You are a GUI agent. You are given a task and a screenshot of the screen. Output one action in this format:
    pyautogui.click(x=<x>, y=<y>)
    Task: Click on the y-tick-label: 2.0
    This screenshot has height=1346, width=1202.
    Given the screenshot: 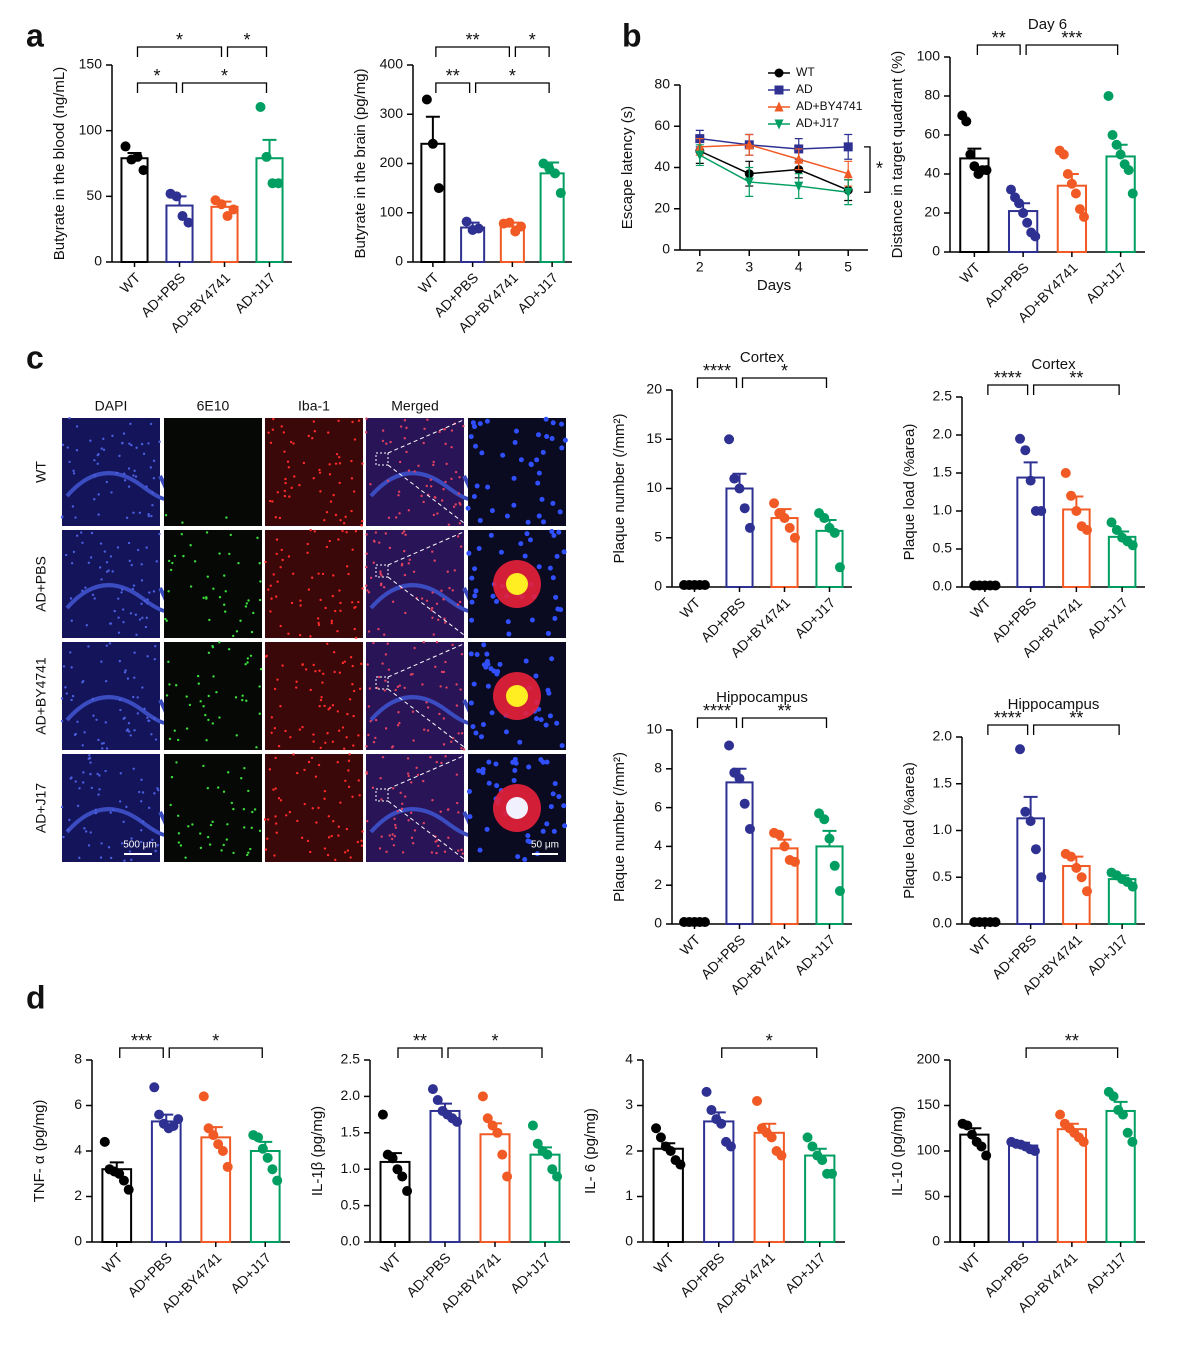 What is the action you would take?
    pyautogui.click(x=943, y=736)
    